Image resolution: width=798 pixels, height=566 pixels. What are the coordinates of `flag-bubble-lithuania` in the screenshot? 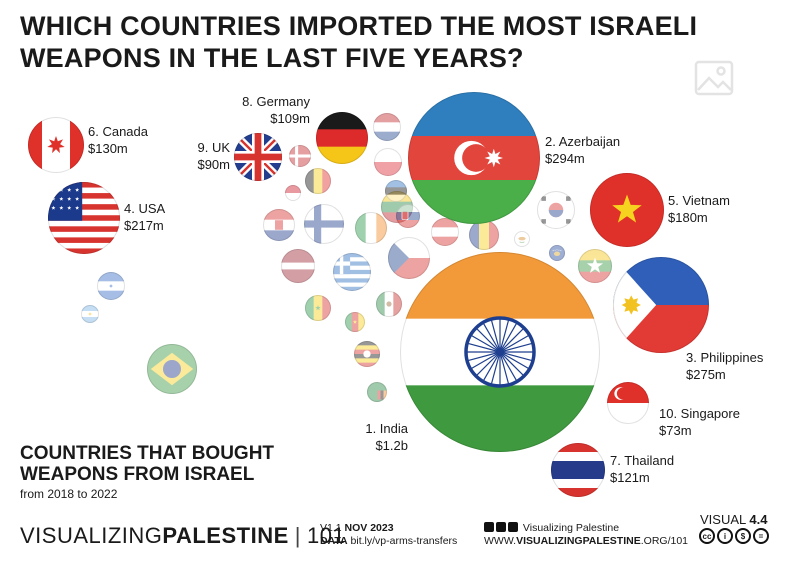 It's located at (397, 207).